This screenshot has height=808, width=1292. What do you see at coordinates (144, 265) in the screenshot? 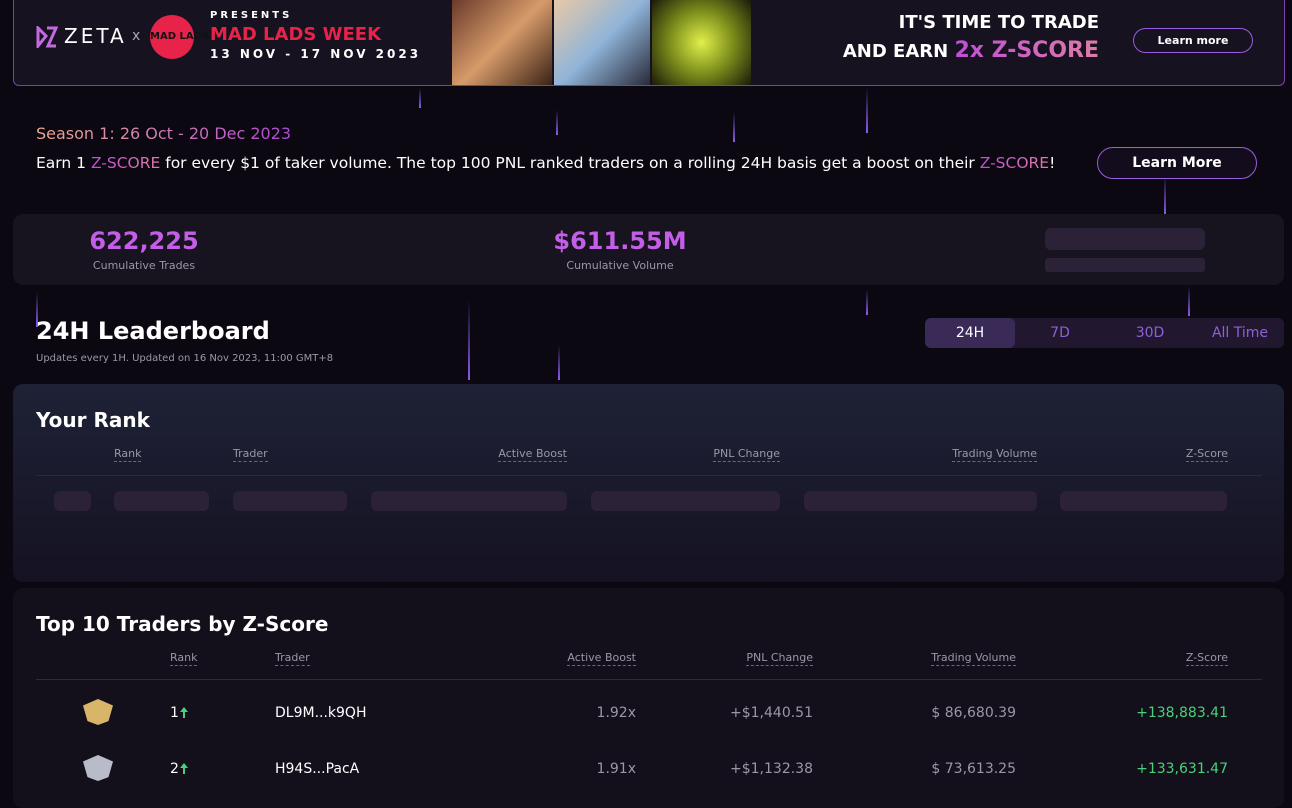
I see `stat-label: Cumulative Trades` at bounding box center [144, 265].